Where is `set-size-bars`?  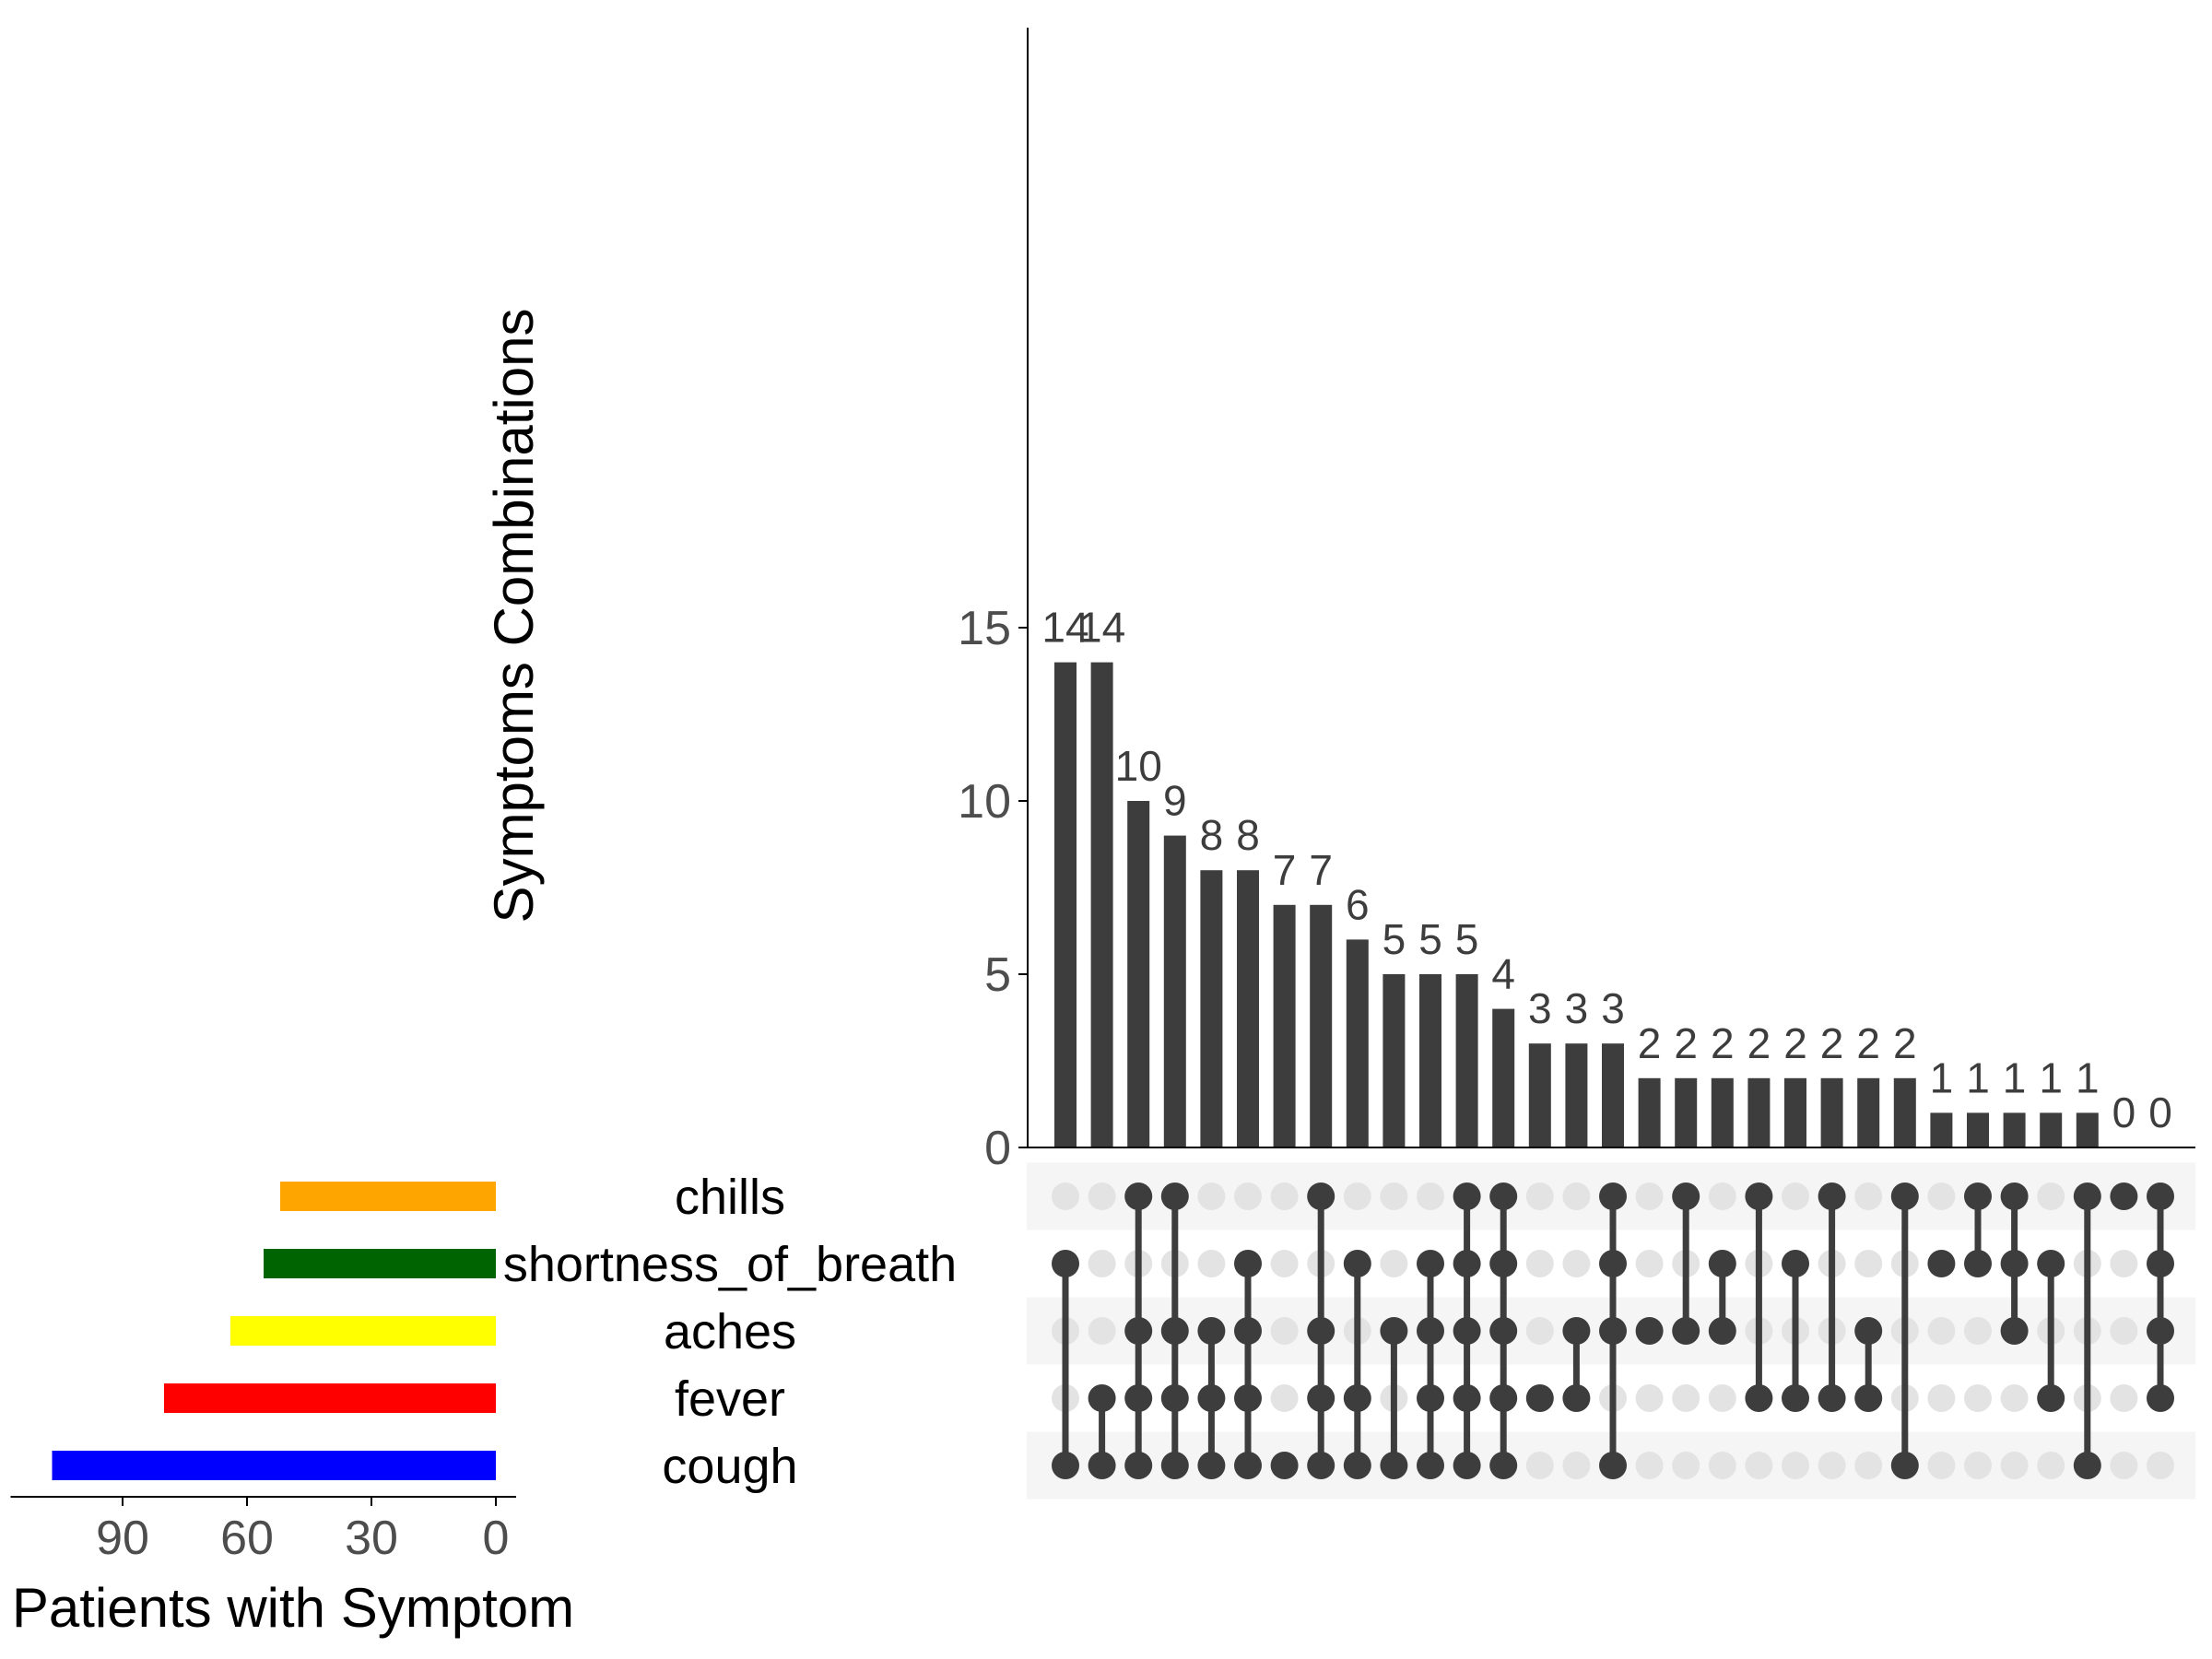 set-size-bars is located at coordinates (274, 1331).